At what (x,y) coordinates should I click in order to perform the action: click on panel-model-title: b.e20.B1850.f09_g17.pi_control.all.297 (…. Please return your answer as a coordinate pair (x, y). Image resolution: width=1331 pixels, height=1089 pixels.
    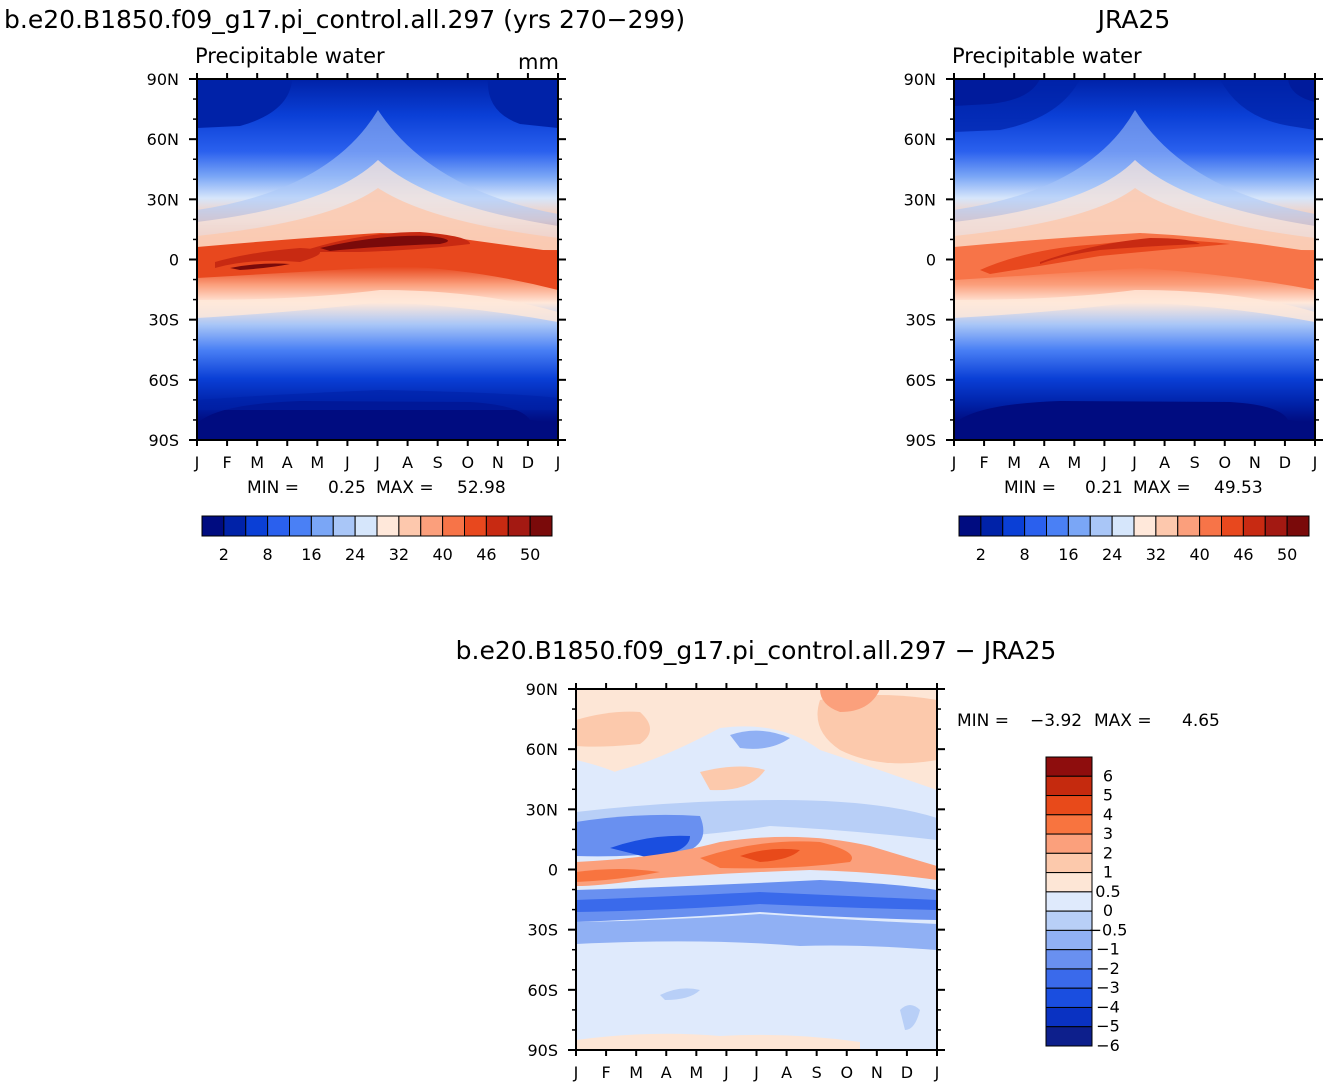
    Looking at the image, I should click on (344, 19).